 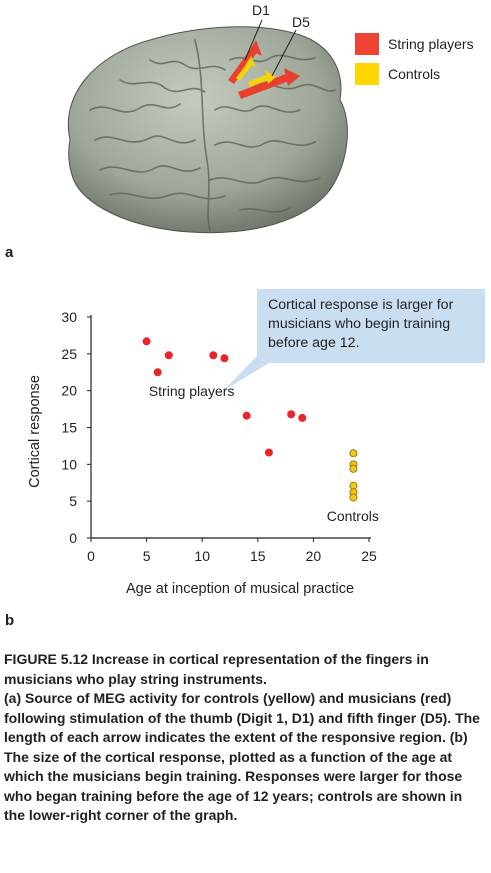 I want to click on panel-a-letter: a, so click(x=9, y=252).